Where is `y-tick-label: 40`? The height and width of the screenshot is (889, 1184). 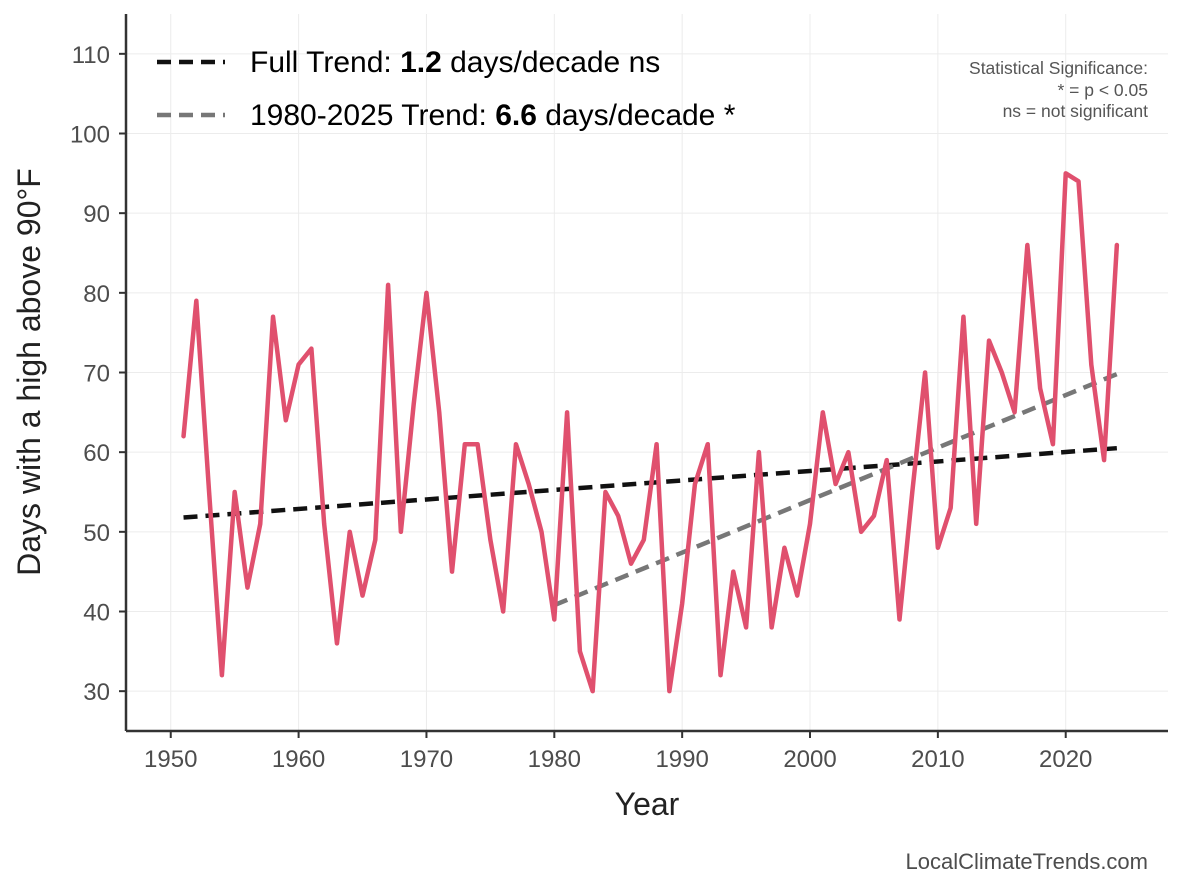 y-tick-label: 40 is located at coordinates (96, 613).